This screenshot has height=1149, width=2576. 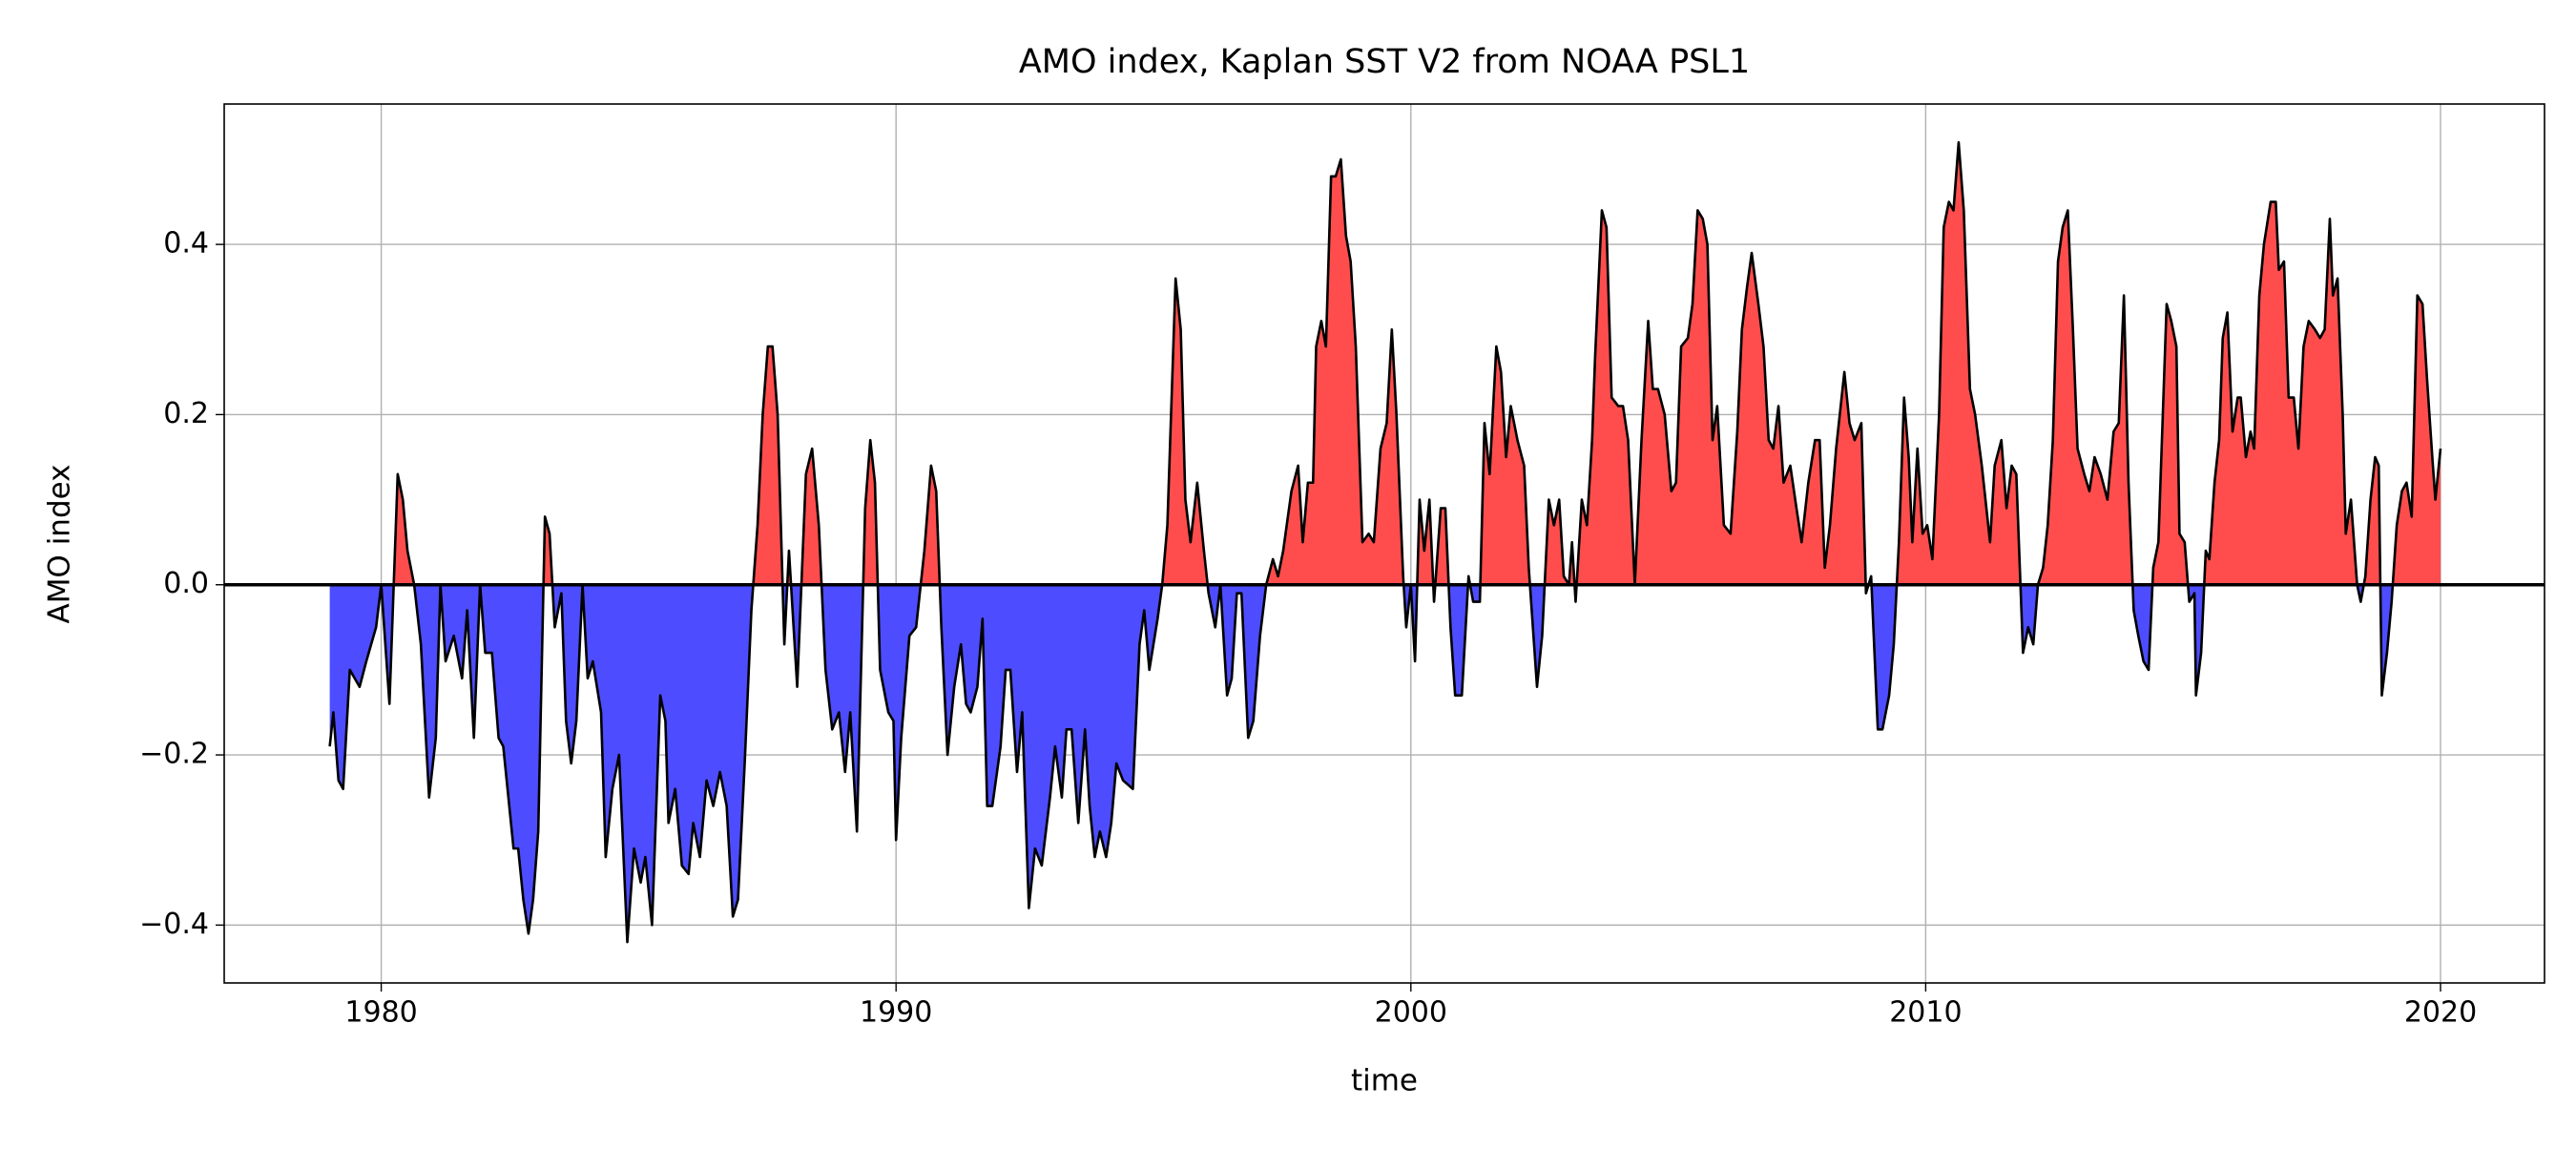 I want to click on y-tick-label: 0.4, so click(x=186, y=244).